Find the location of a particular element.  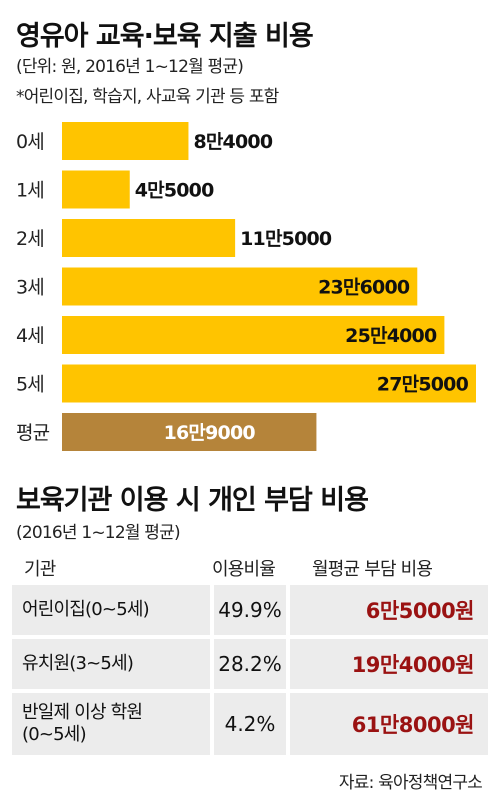

category-label: 1세 is located at coordinates (30, 191).